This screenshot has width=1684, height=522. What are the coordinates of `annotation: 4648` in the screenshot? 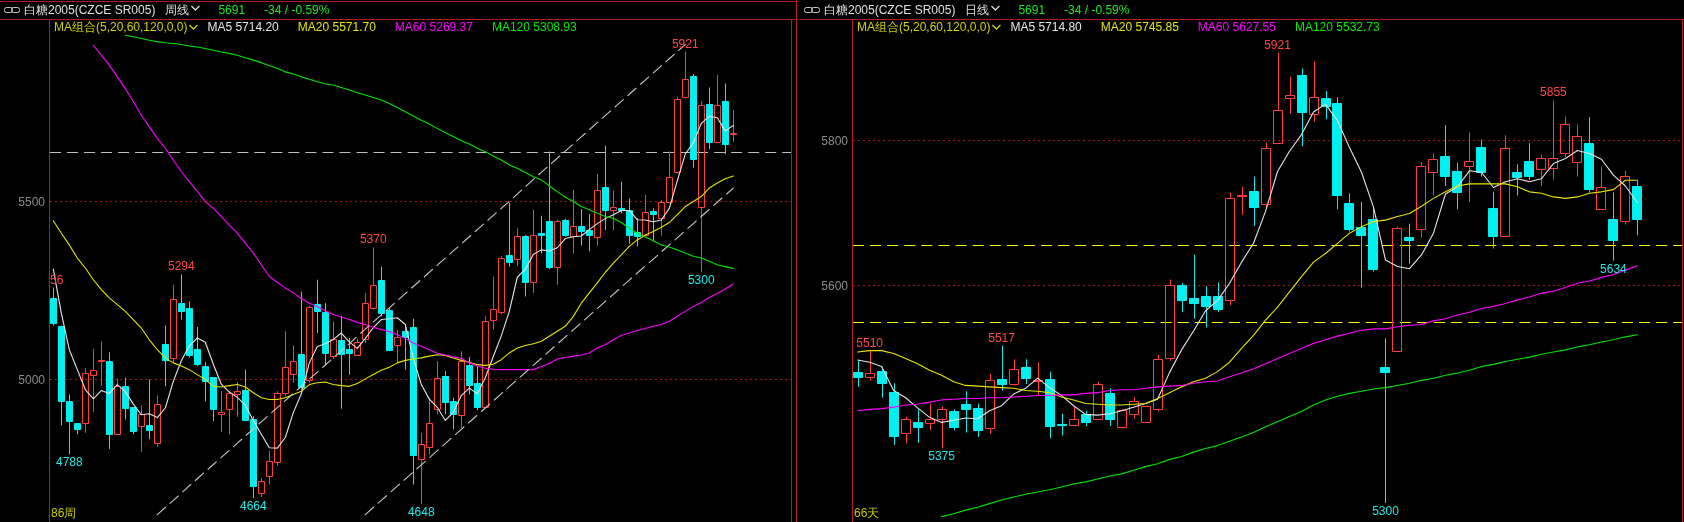 It's located at (421, 511).